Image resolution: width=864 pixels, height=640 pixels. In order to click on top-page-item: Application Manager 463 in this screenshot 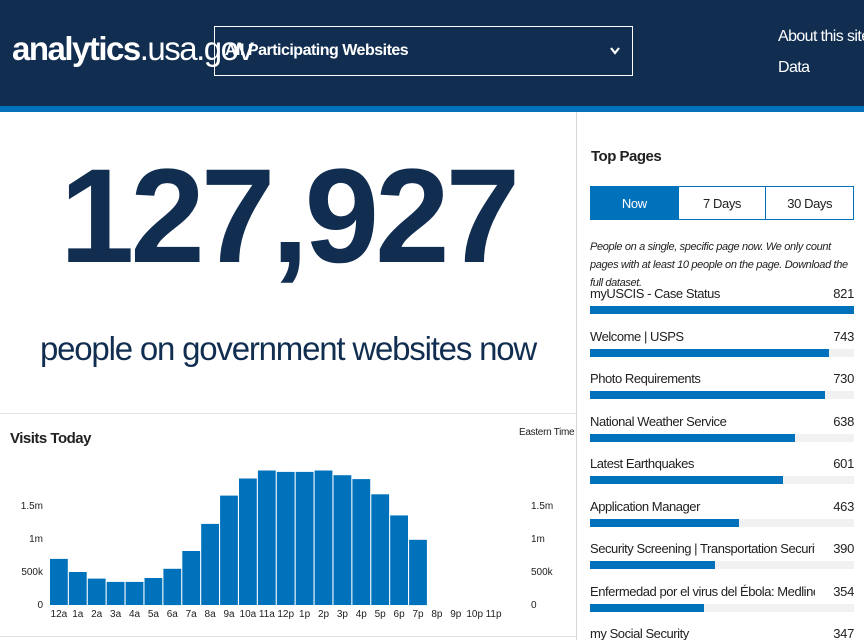, I will do `click(722, 517)`.